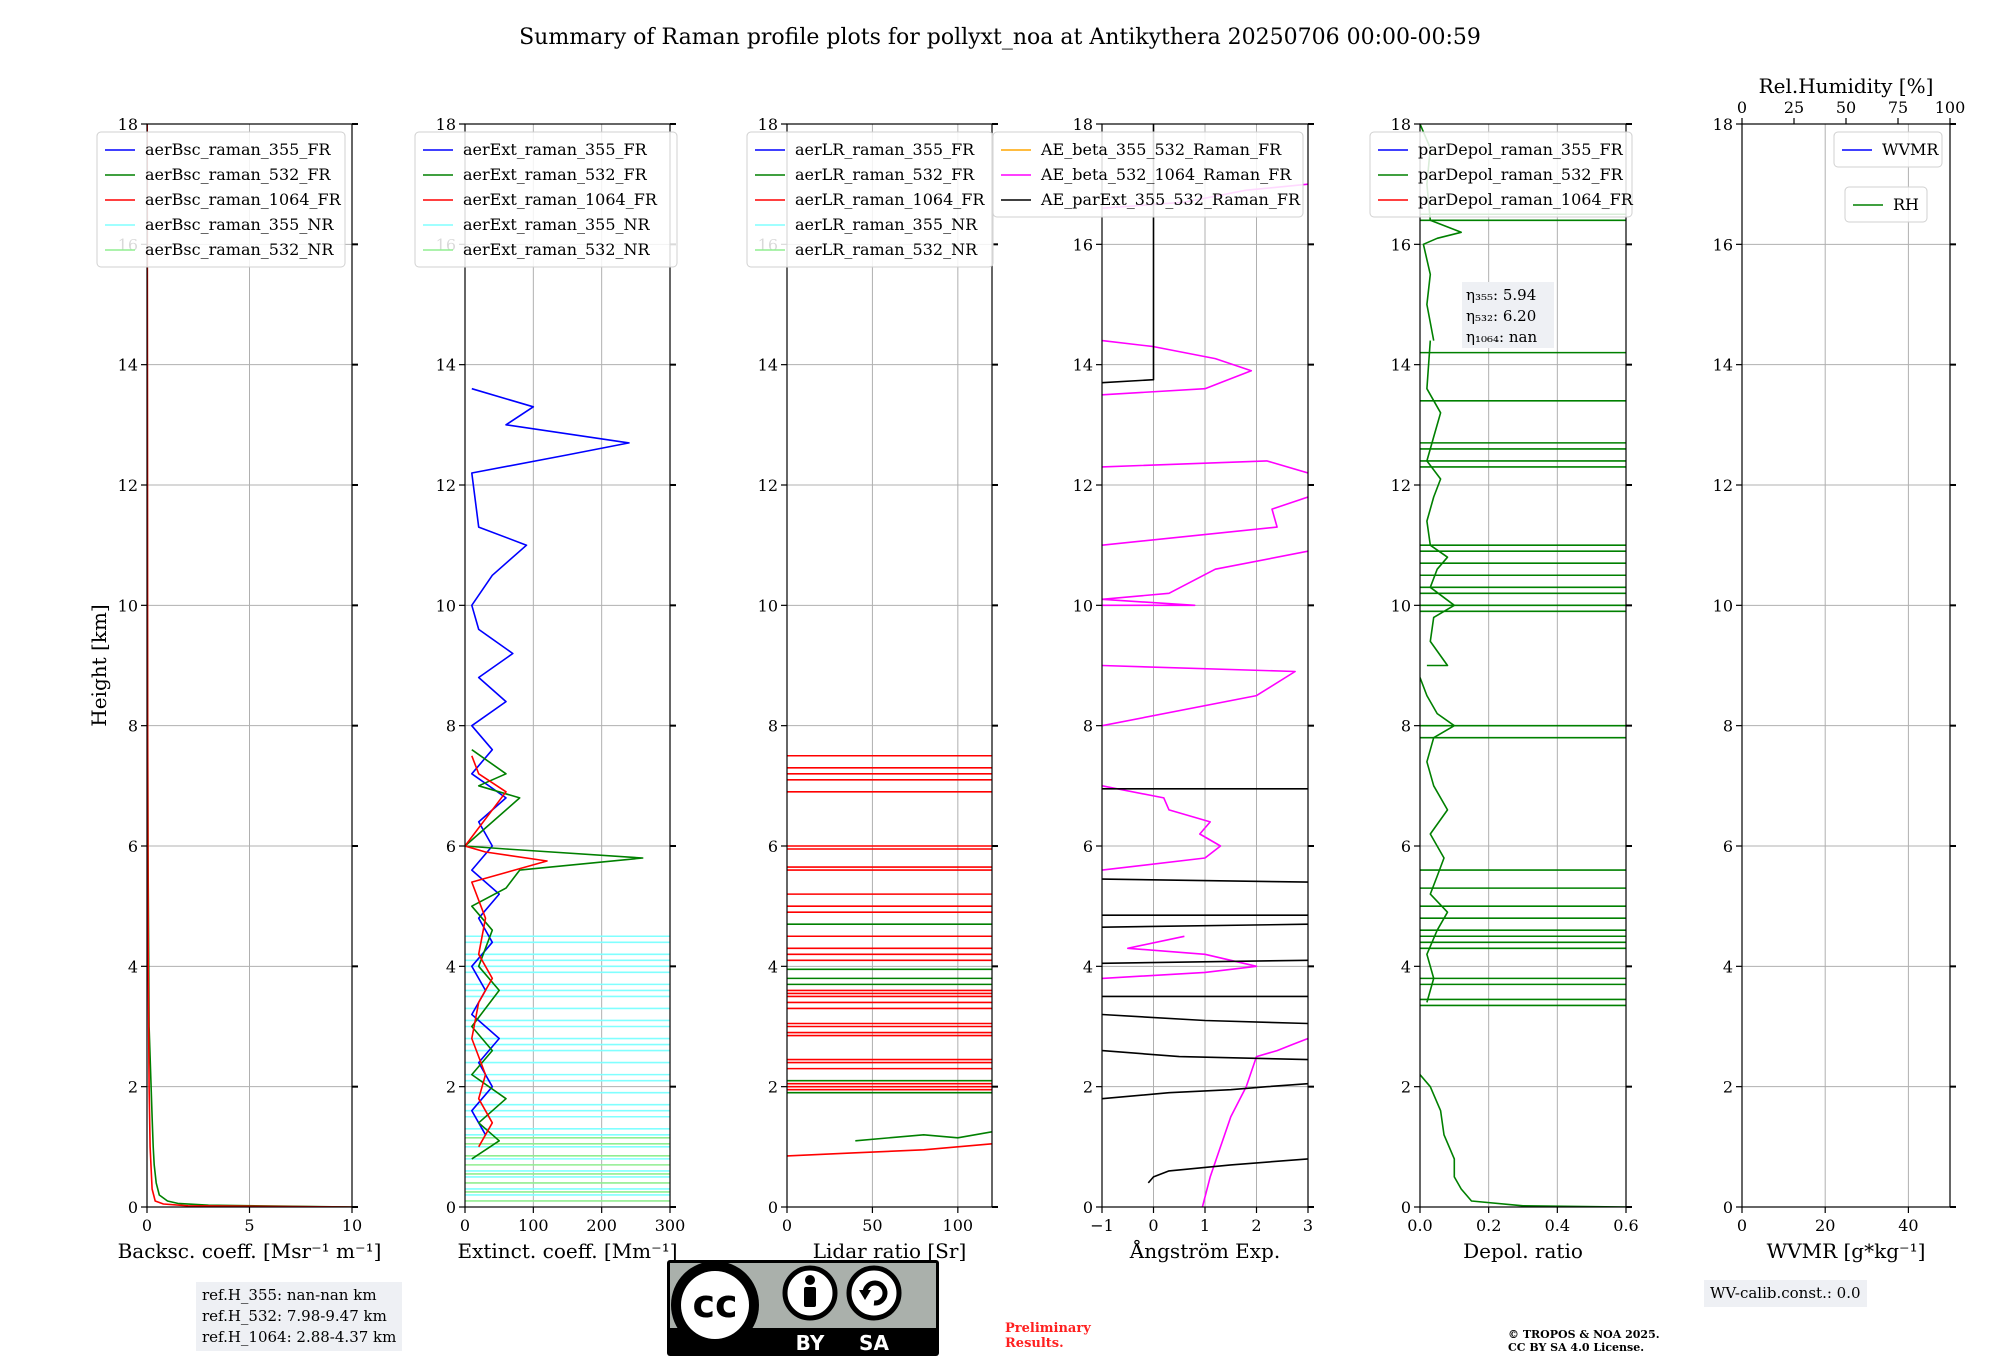 The height and width of the screenshot is (1360, 2000). Describe the element at coordinates (715, 1305) in the screenshot. I see `cc-circle-inner-icon` at that location.